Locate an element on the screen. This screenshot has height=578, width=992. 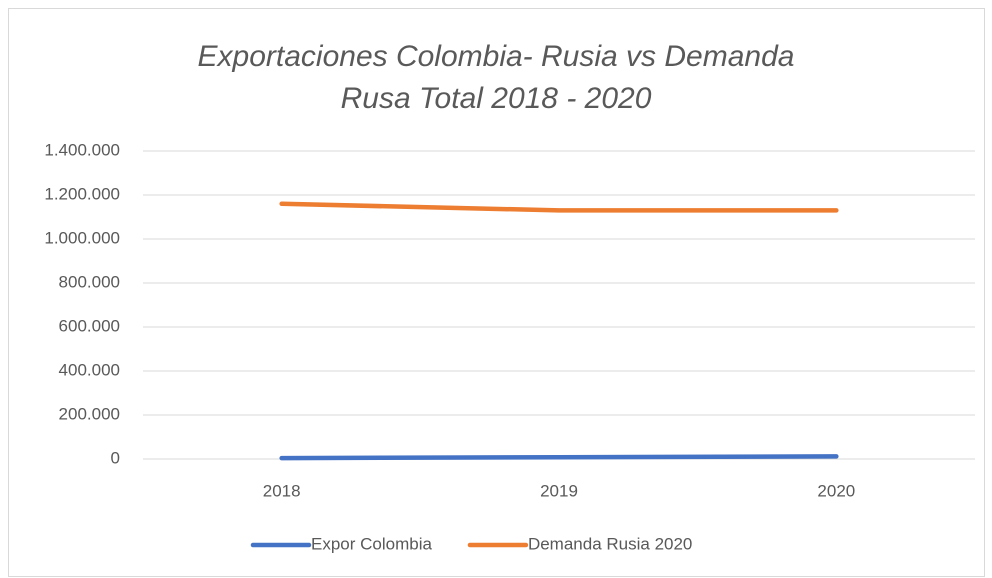
y-tick-label: 1.200.000 is located at coordinates (82, 193).